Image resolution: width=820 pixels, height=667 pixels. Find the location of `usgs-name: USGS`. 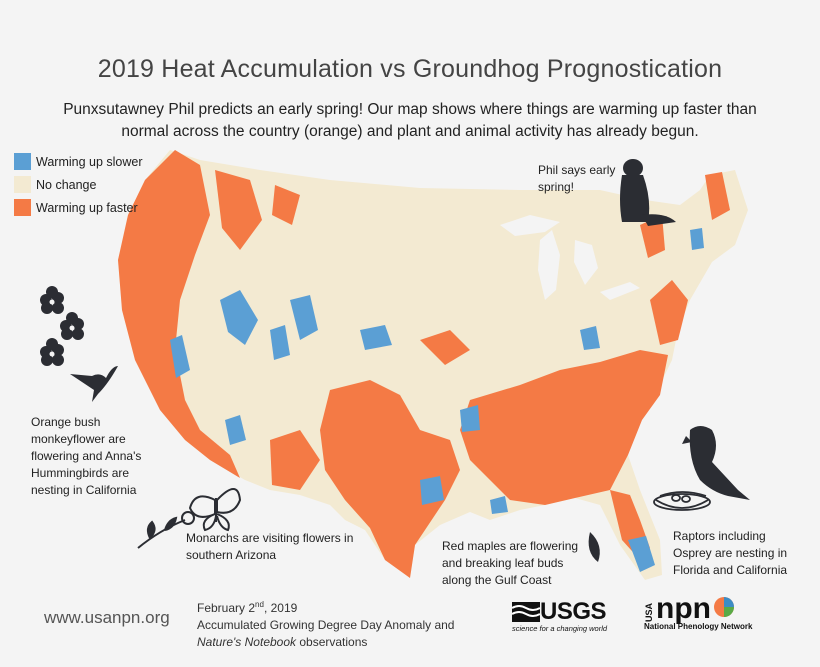

usgs-name: USGS is located at coordinates (573, 611).